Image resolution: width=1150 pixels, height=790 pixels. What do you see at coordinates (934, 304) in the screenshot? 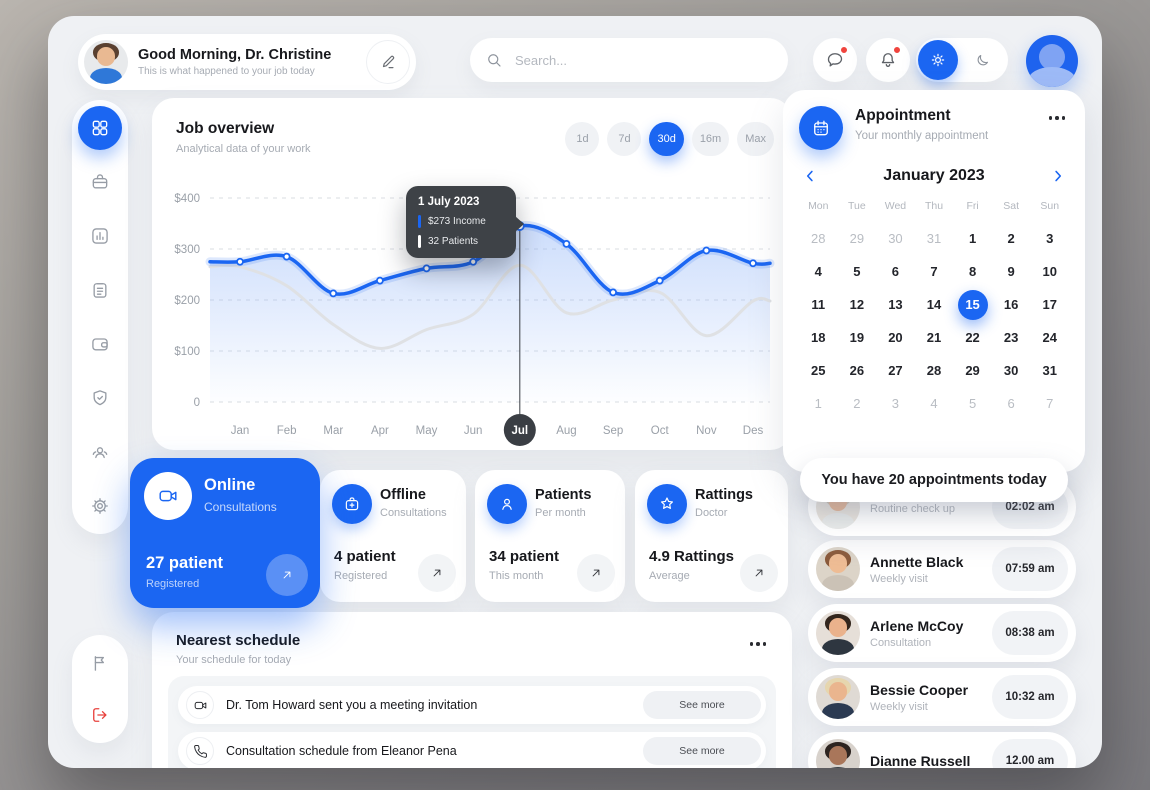
I see `calendar-day: 14` at bounding box center [934, 304].